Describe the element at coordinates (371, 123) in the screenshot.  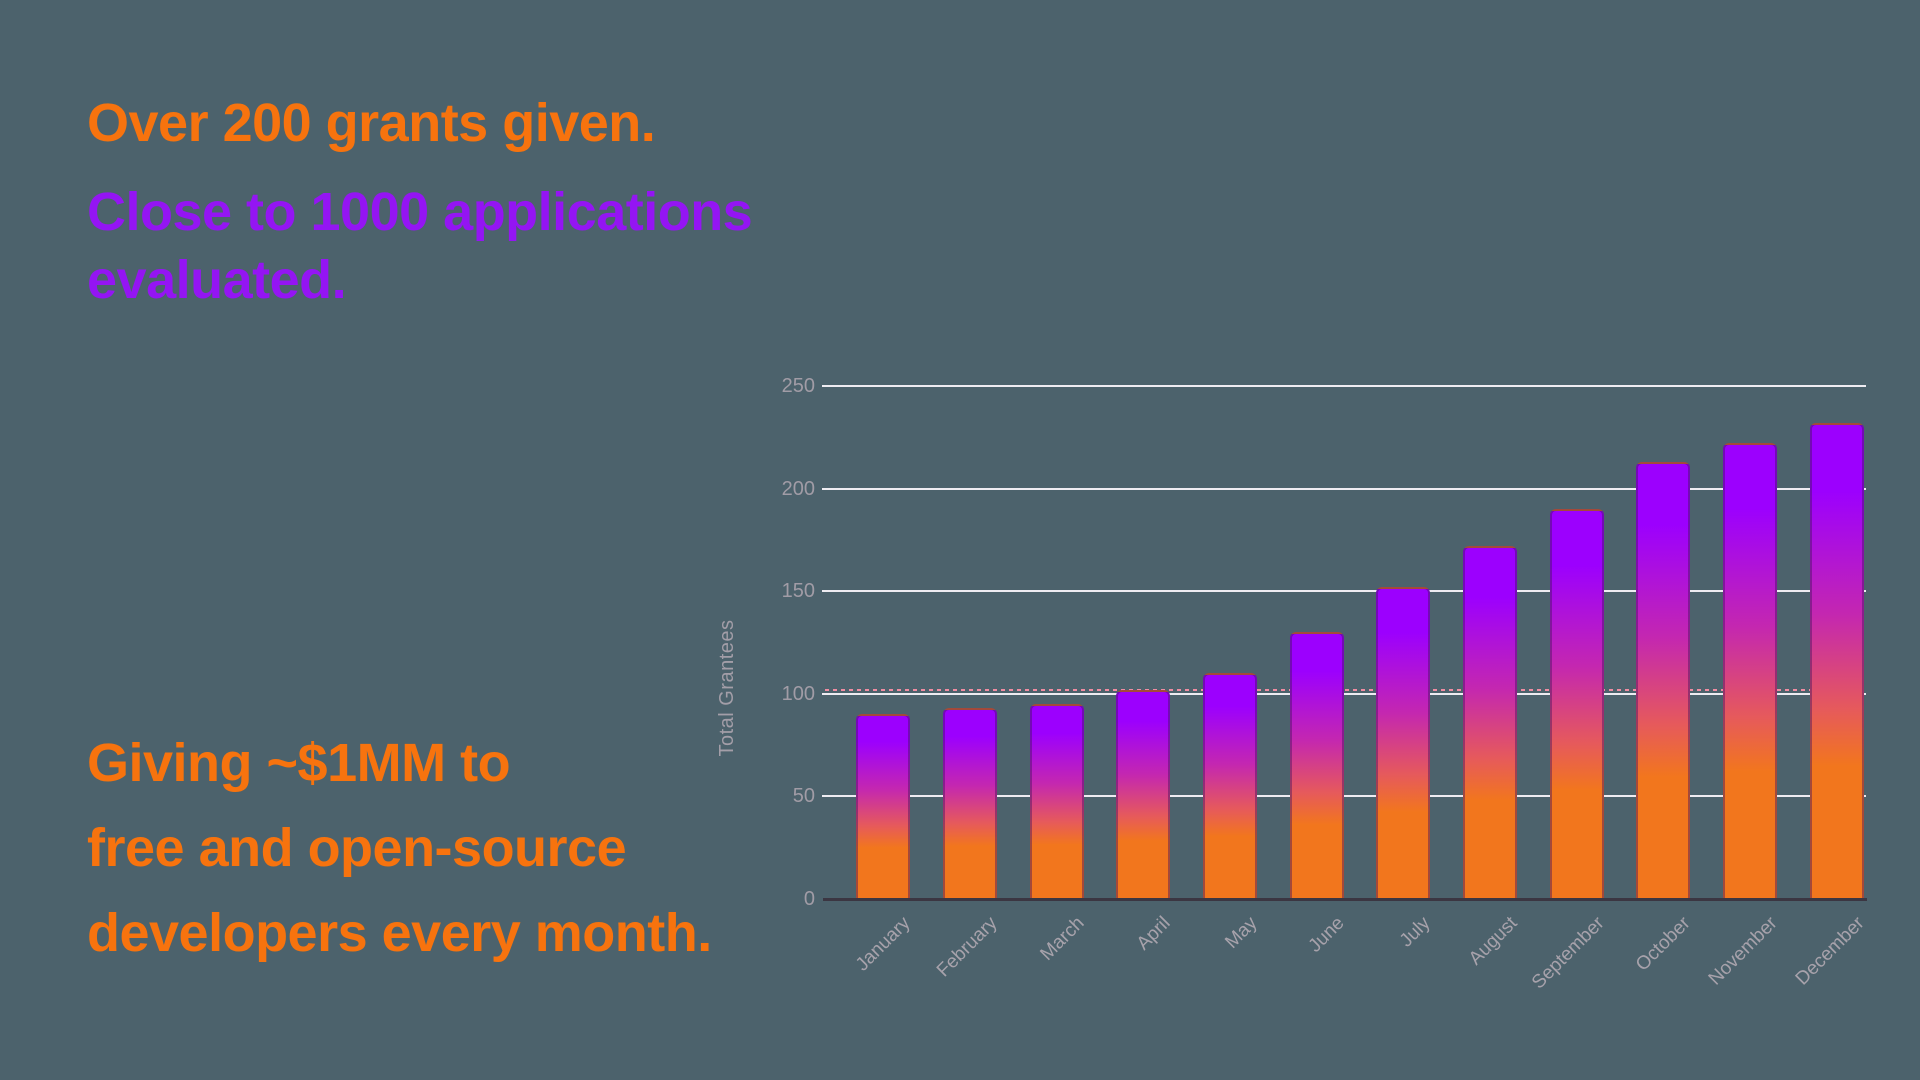
I see `headline-grants-given: Over 200 grants given.` at that location.